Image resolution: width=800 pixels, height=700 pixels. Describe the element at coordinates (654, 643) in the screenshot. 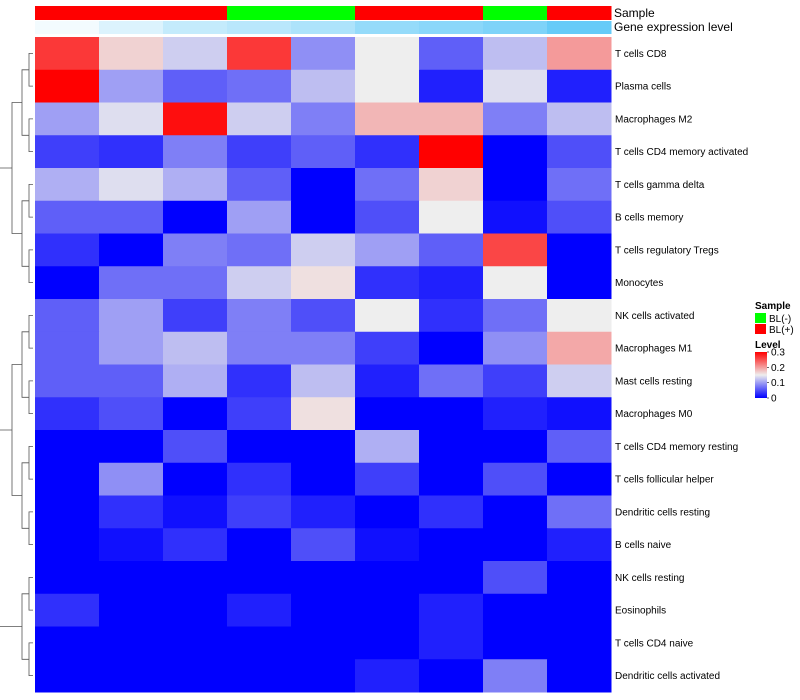

I see `row-label: T cells CD4 naive` at that location.